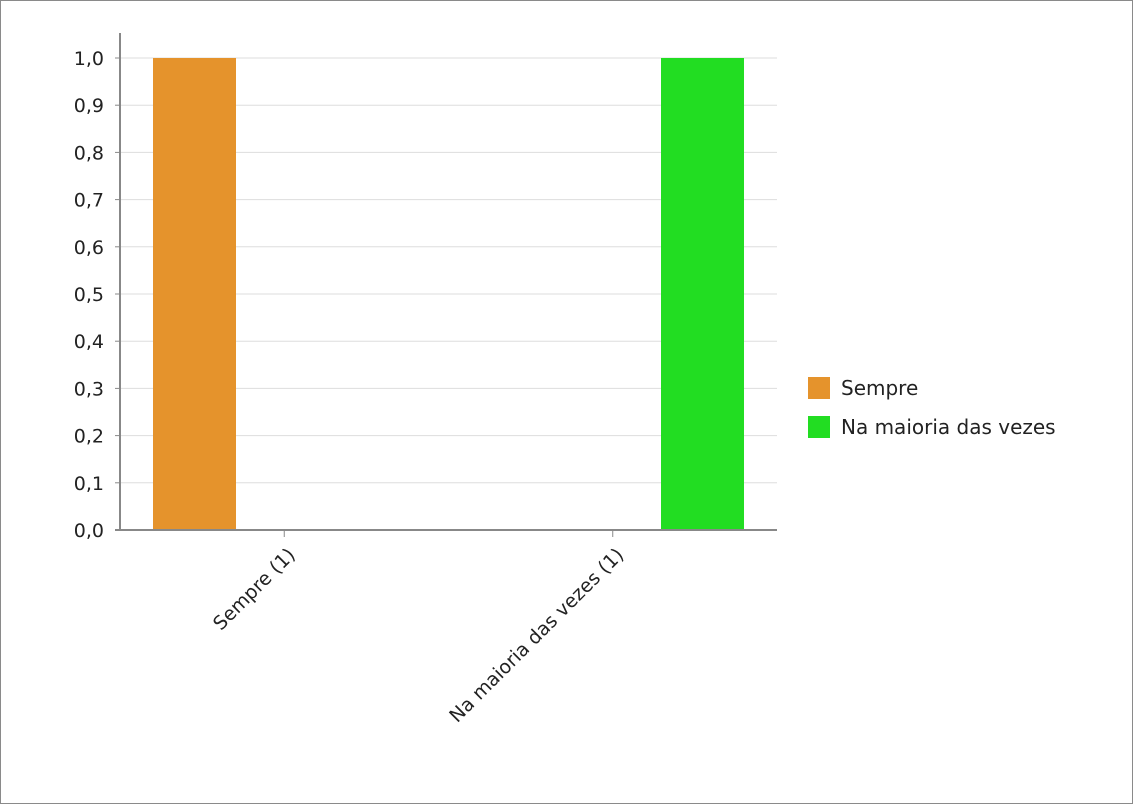 Image resolution: width=1133 pixels, height=805 pixels. I want to click on legend-label: Na maioria das vezes, so click(948, 427).